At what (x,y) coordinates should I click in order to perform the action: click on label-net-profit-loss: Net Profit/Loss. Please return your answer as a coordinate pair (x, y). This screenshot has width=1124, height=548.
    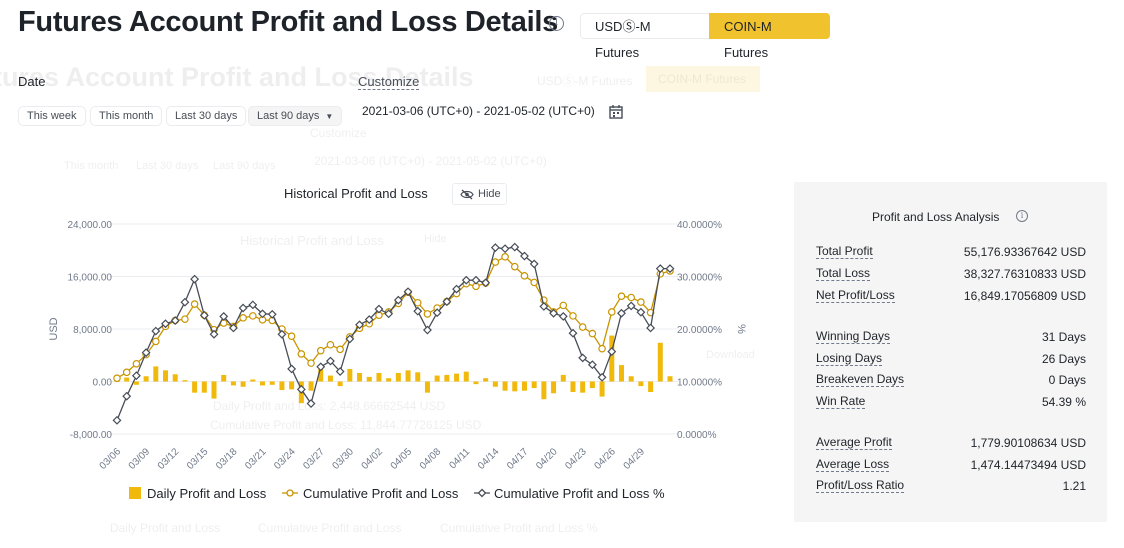
    Looking at the image, I should click on (855, 295).